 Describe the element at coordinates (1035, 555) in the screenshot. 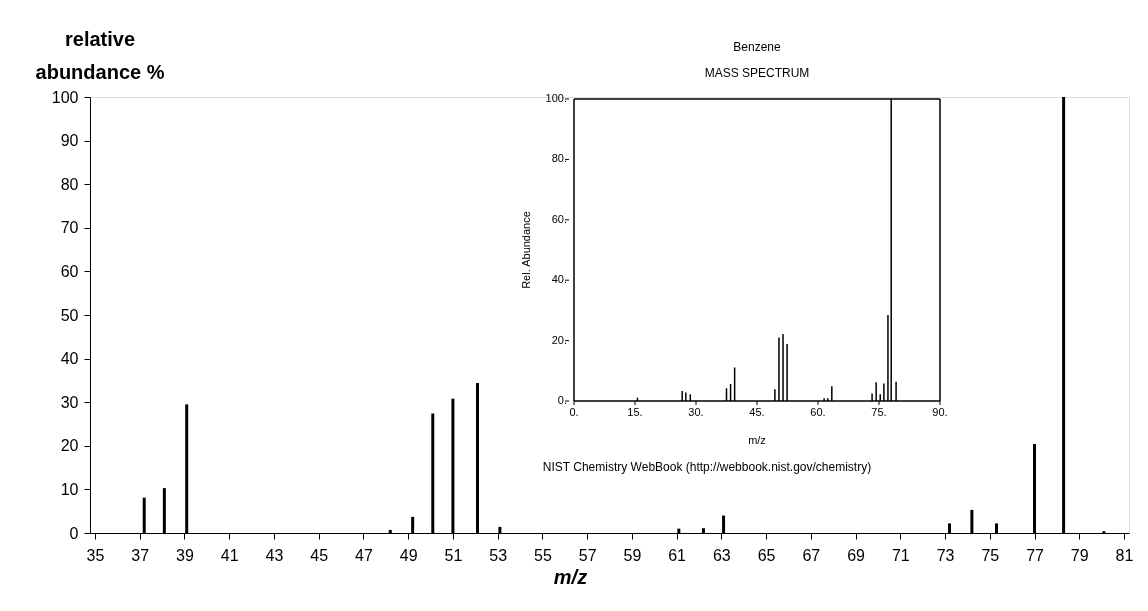

I see `x-tick-label: 77` at that location.